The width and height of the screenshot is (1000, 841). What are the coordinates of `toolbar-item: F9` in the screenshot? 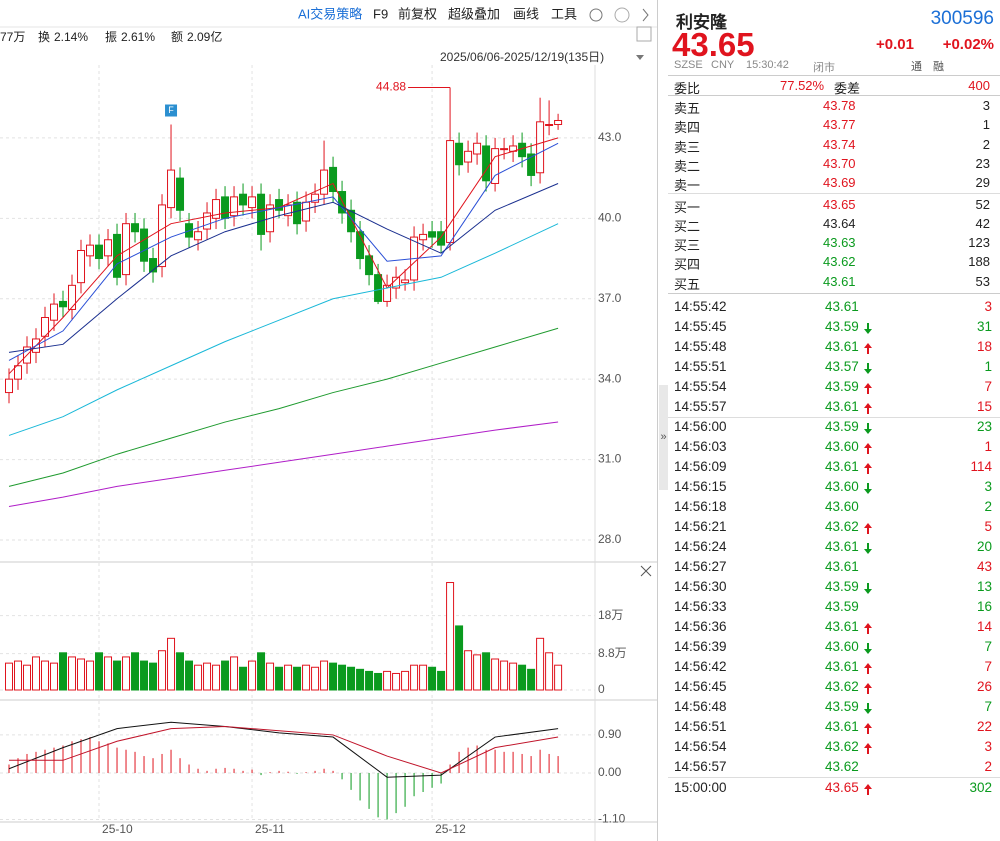 It's located at (380, 13).